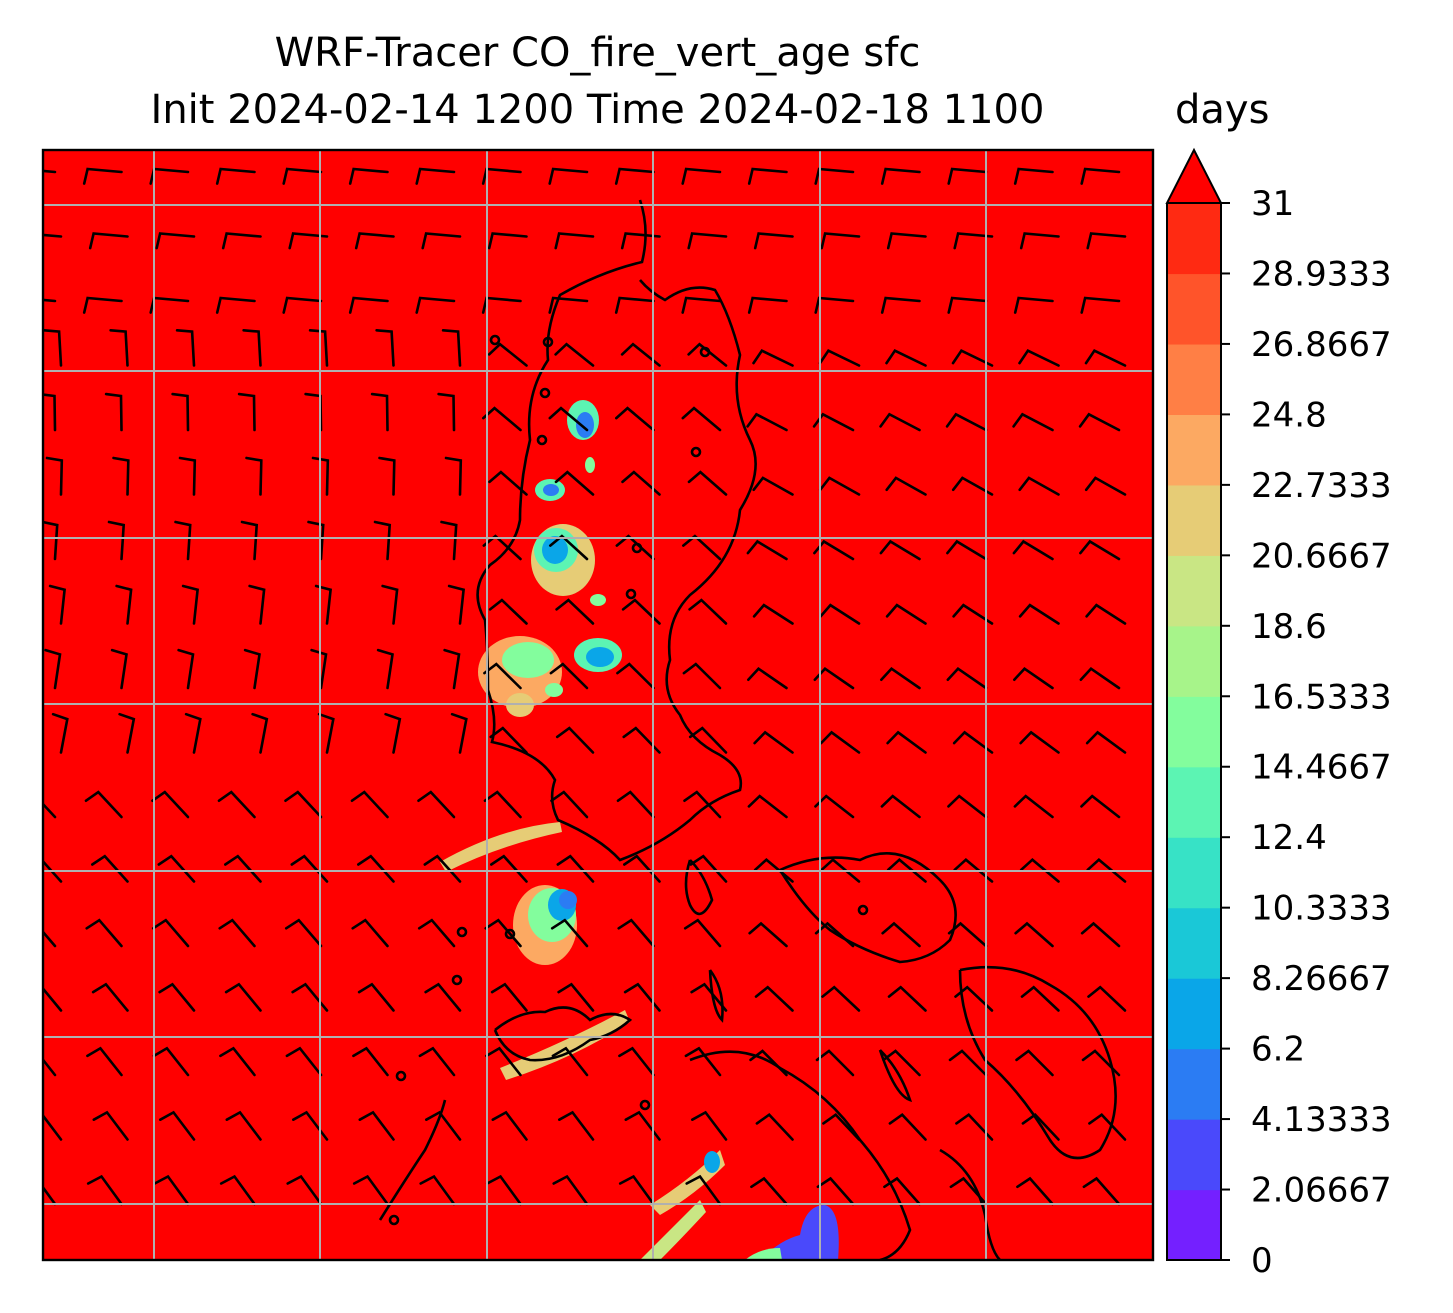 The height and width of the screenshot is (1313, 1453). What do you see at coordinates (1194, 873) in the screenshot?
I see `colorbar-segment` at bounding box center [1194, 873].